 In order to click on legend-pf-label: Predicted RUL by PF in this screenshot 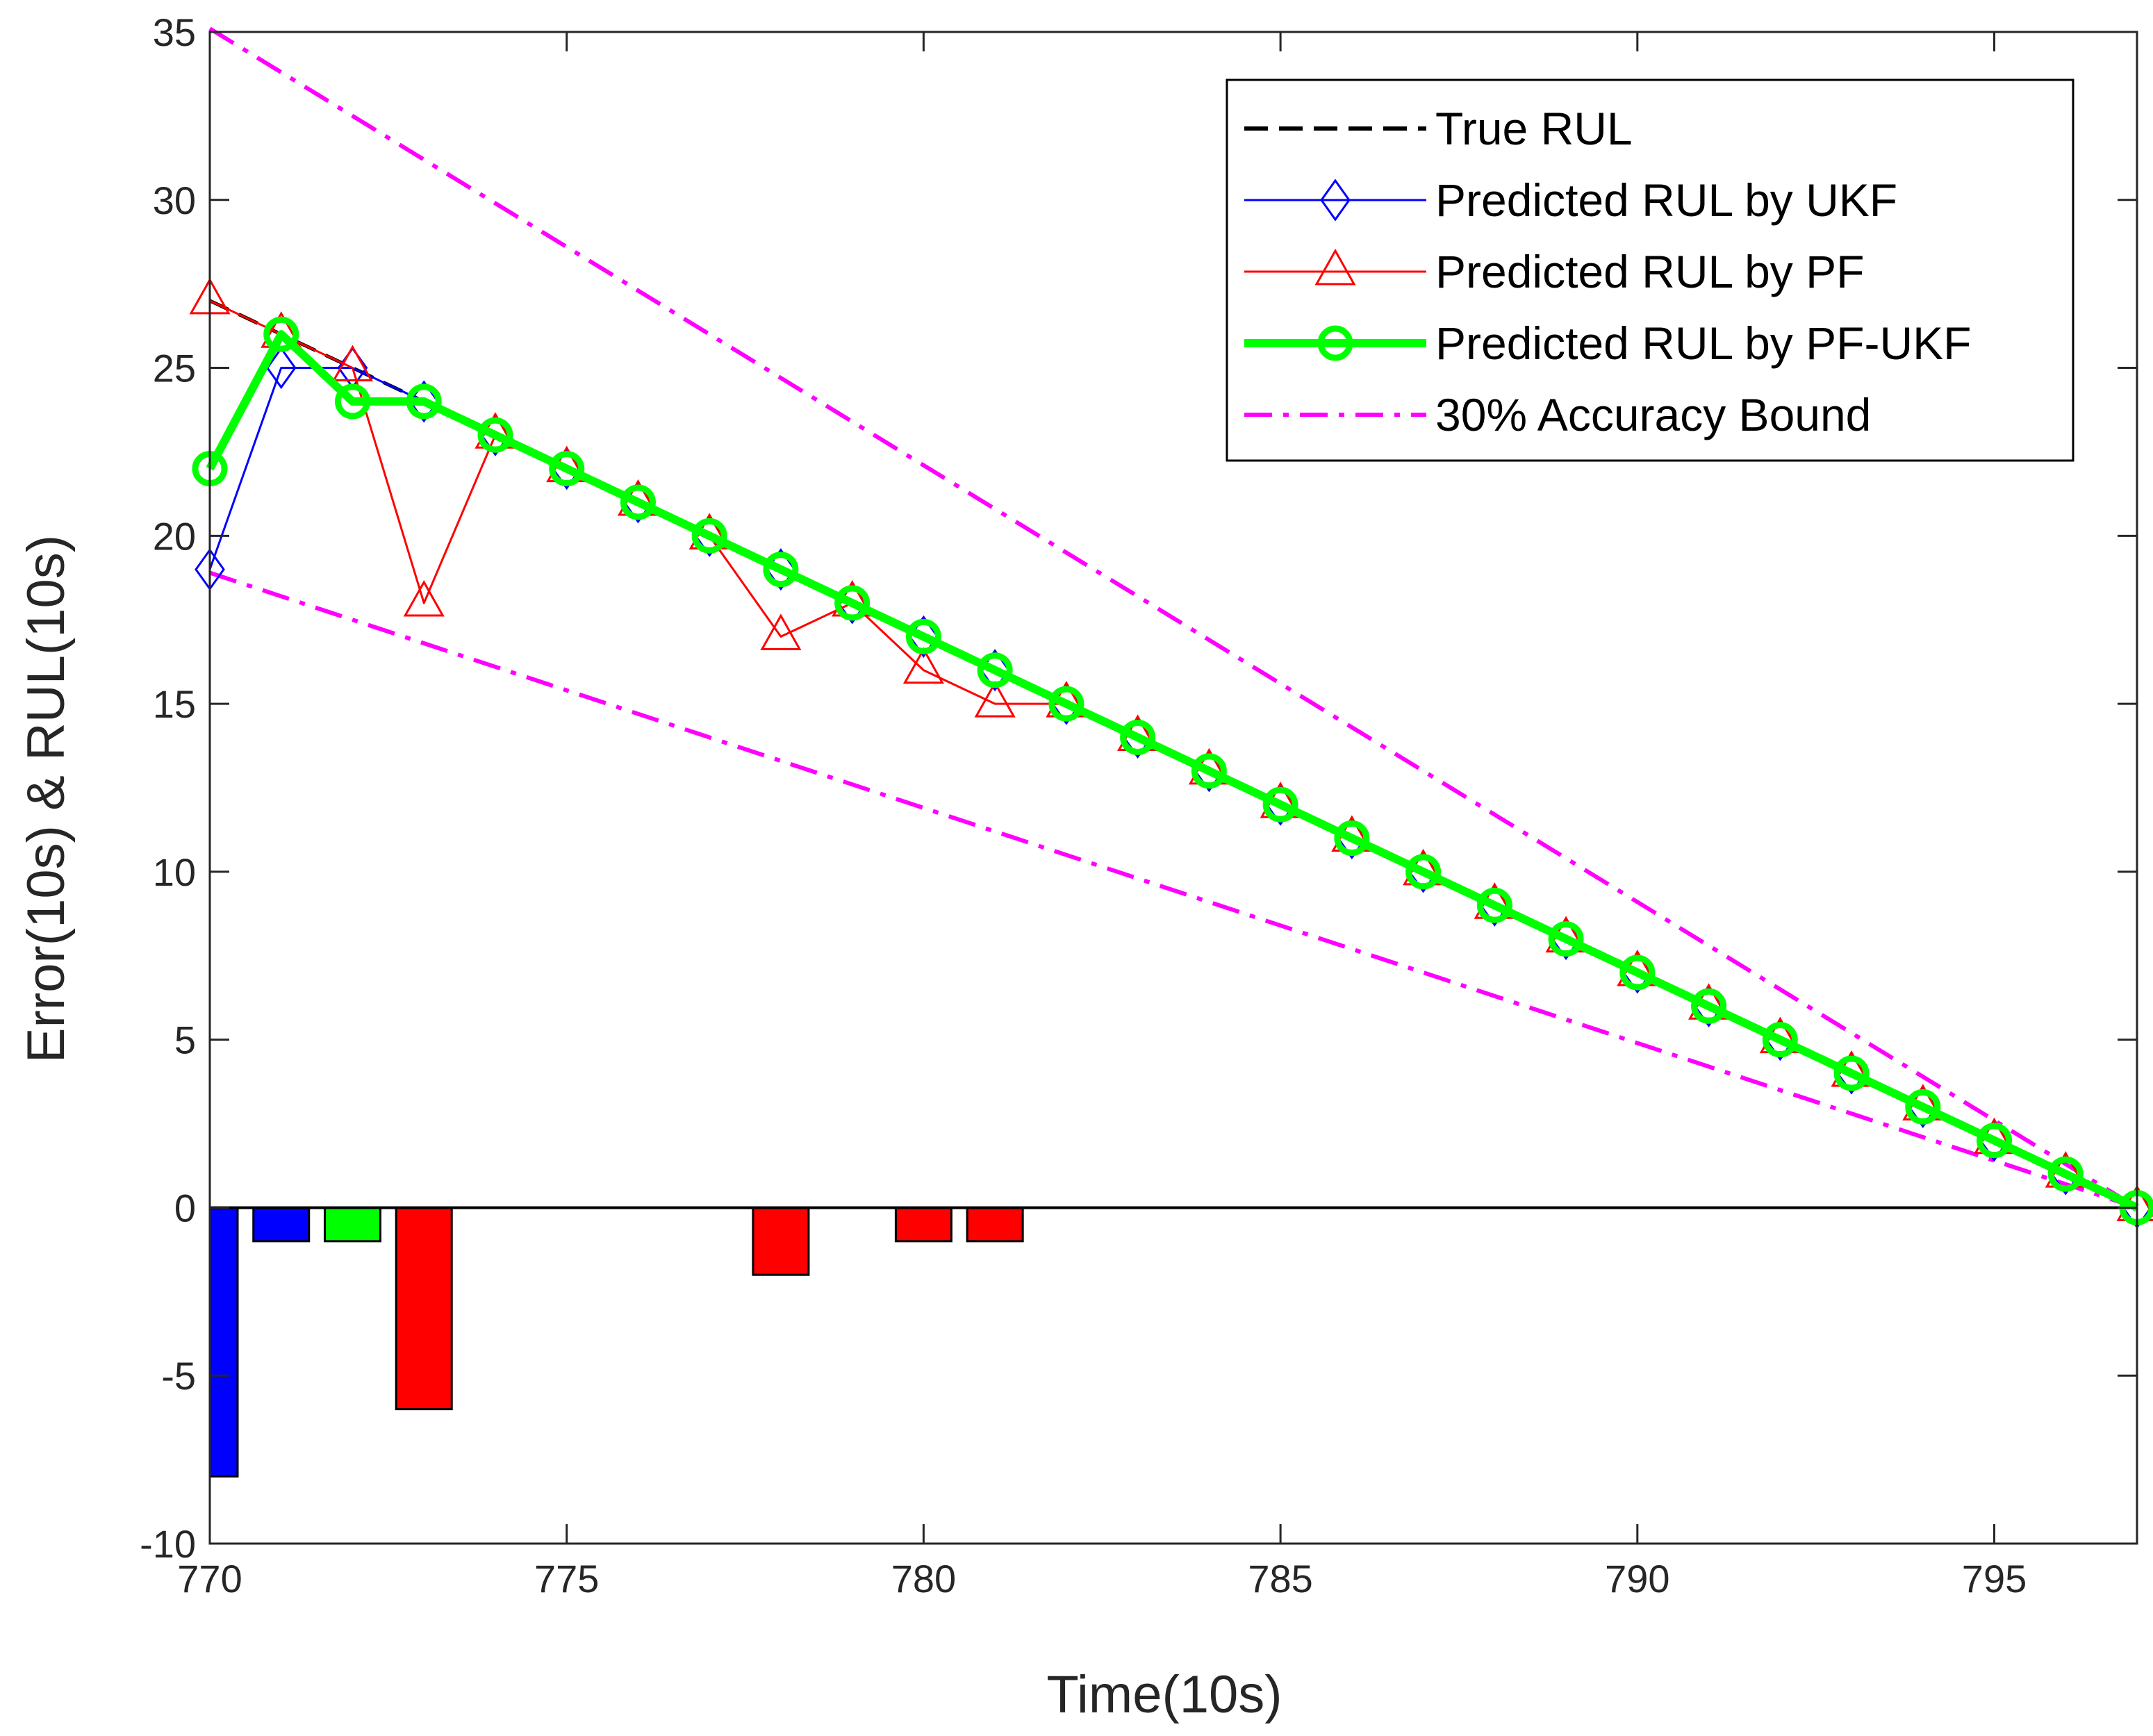, I will do `click(1649, 271)`.